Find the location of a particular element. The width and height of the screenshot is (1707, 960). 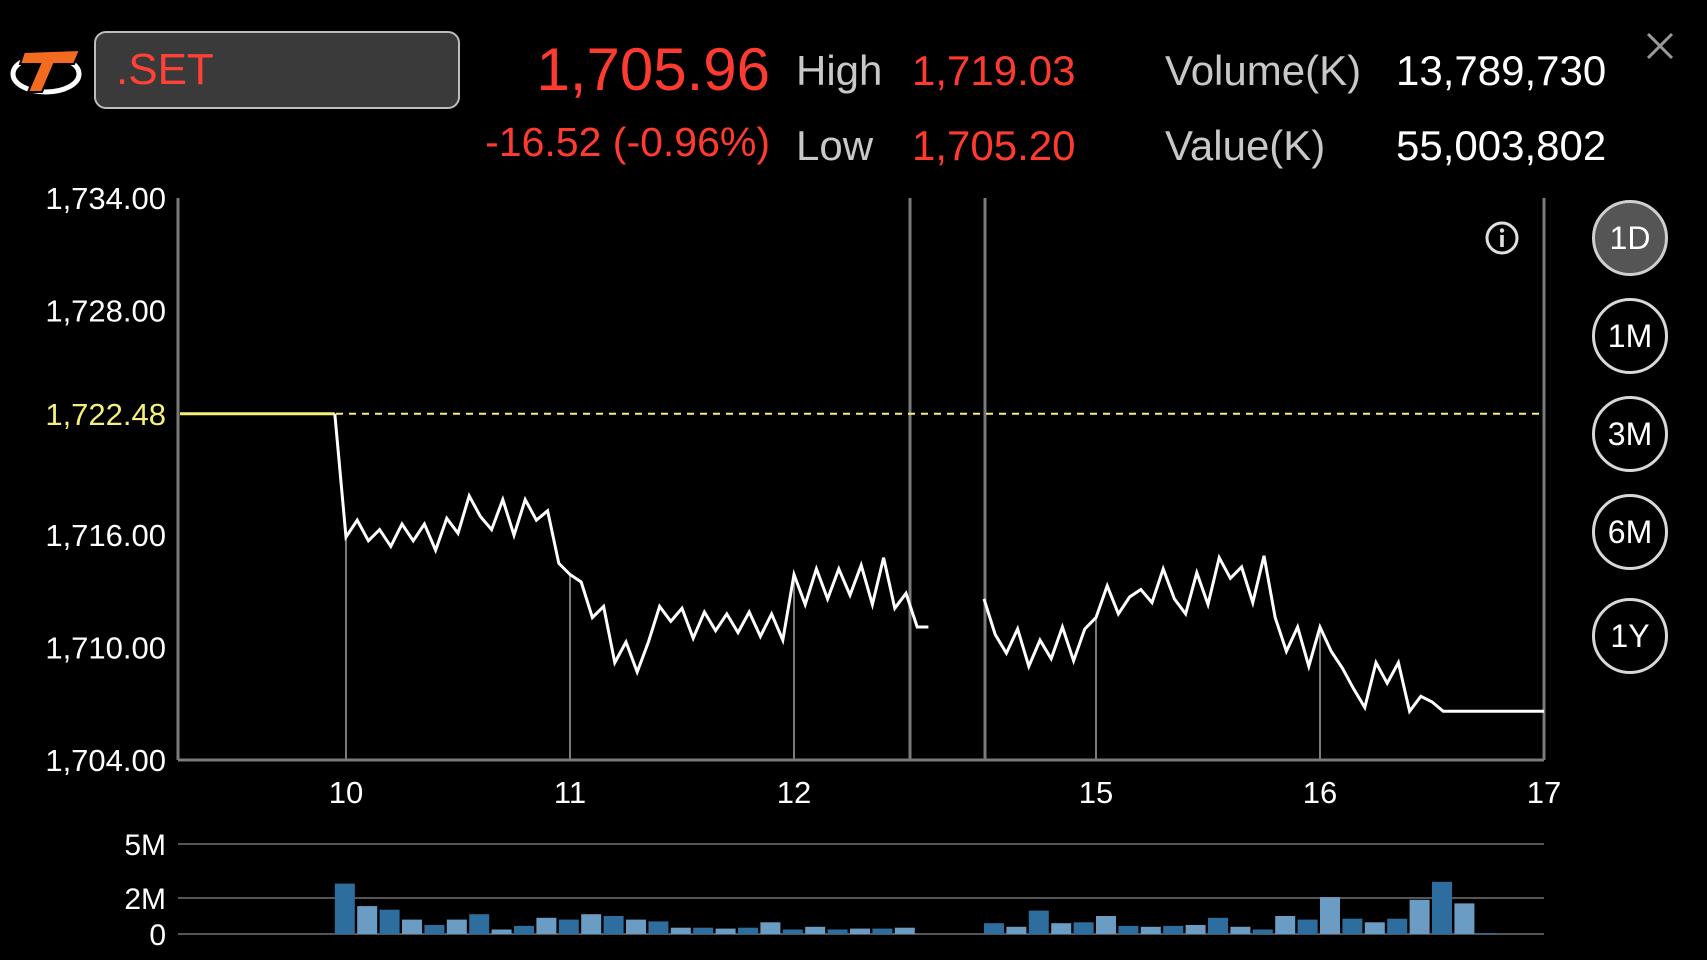

volume-tick-label: 2M is located at coordinates (145, 899).